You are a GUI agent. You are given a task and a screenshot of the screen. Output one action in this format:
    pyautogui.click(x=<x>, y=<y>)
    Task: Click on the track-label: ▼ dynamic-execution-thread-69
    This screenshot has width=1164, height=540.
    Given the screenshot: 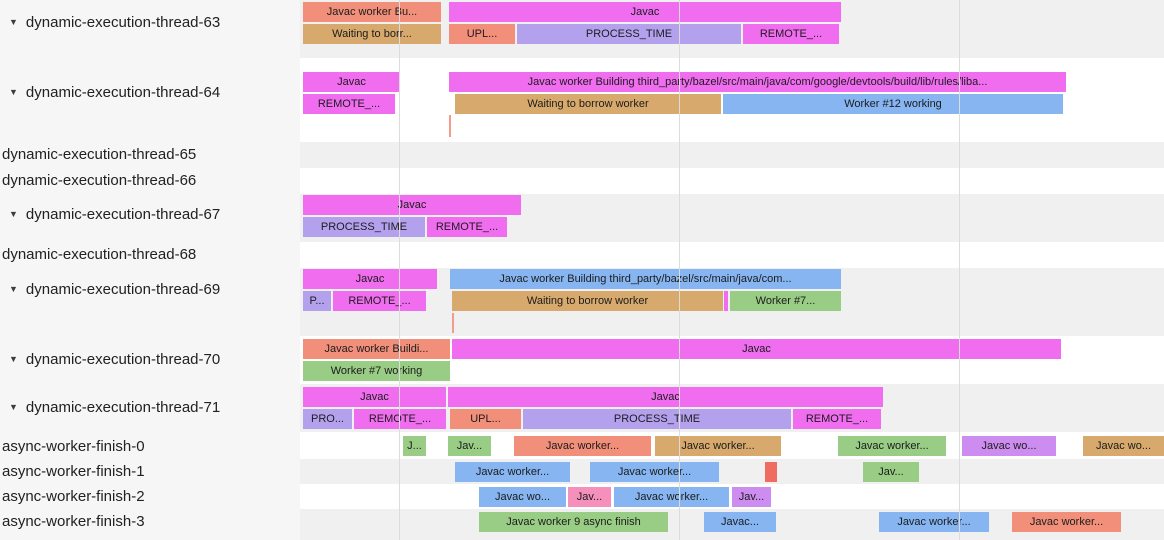 What is the action you would take?
    pyautogui.click(x=114, y=290)
    